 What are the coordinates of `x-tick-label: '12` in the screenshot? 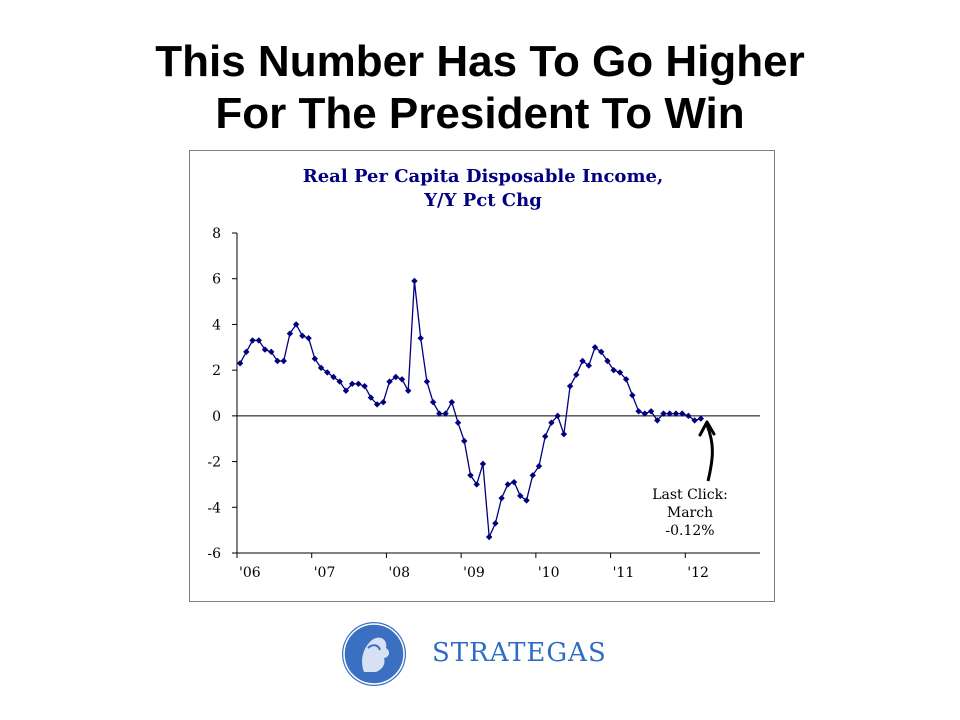 It's located at (698, 573).